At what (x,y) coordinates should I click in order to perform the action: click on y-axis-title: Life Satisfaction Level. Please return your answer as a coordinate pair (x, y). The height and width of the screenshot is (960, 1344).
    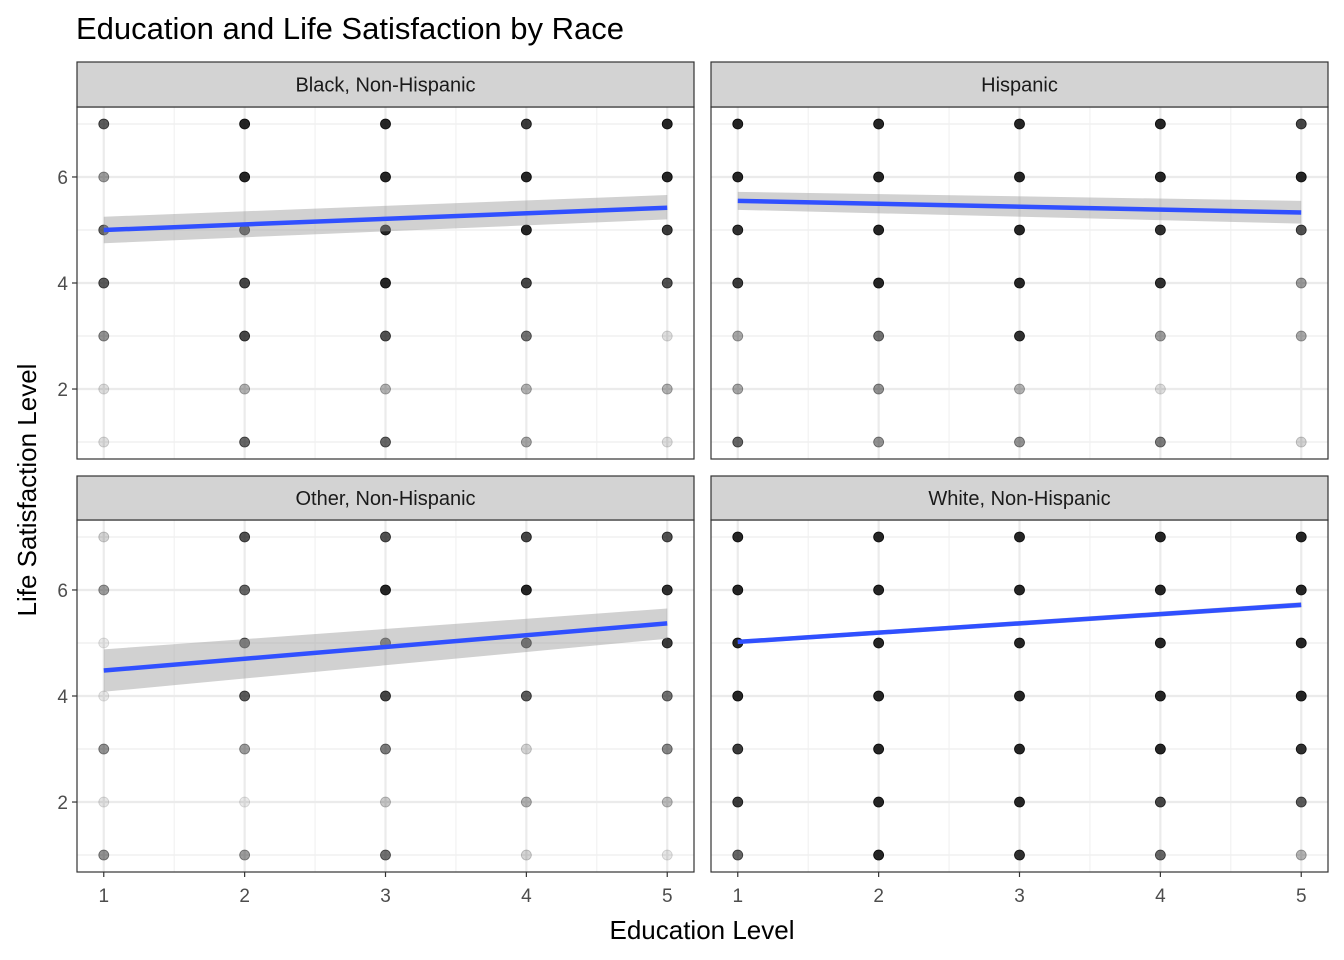
    Looking at the image, I should click on (27, 490).